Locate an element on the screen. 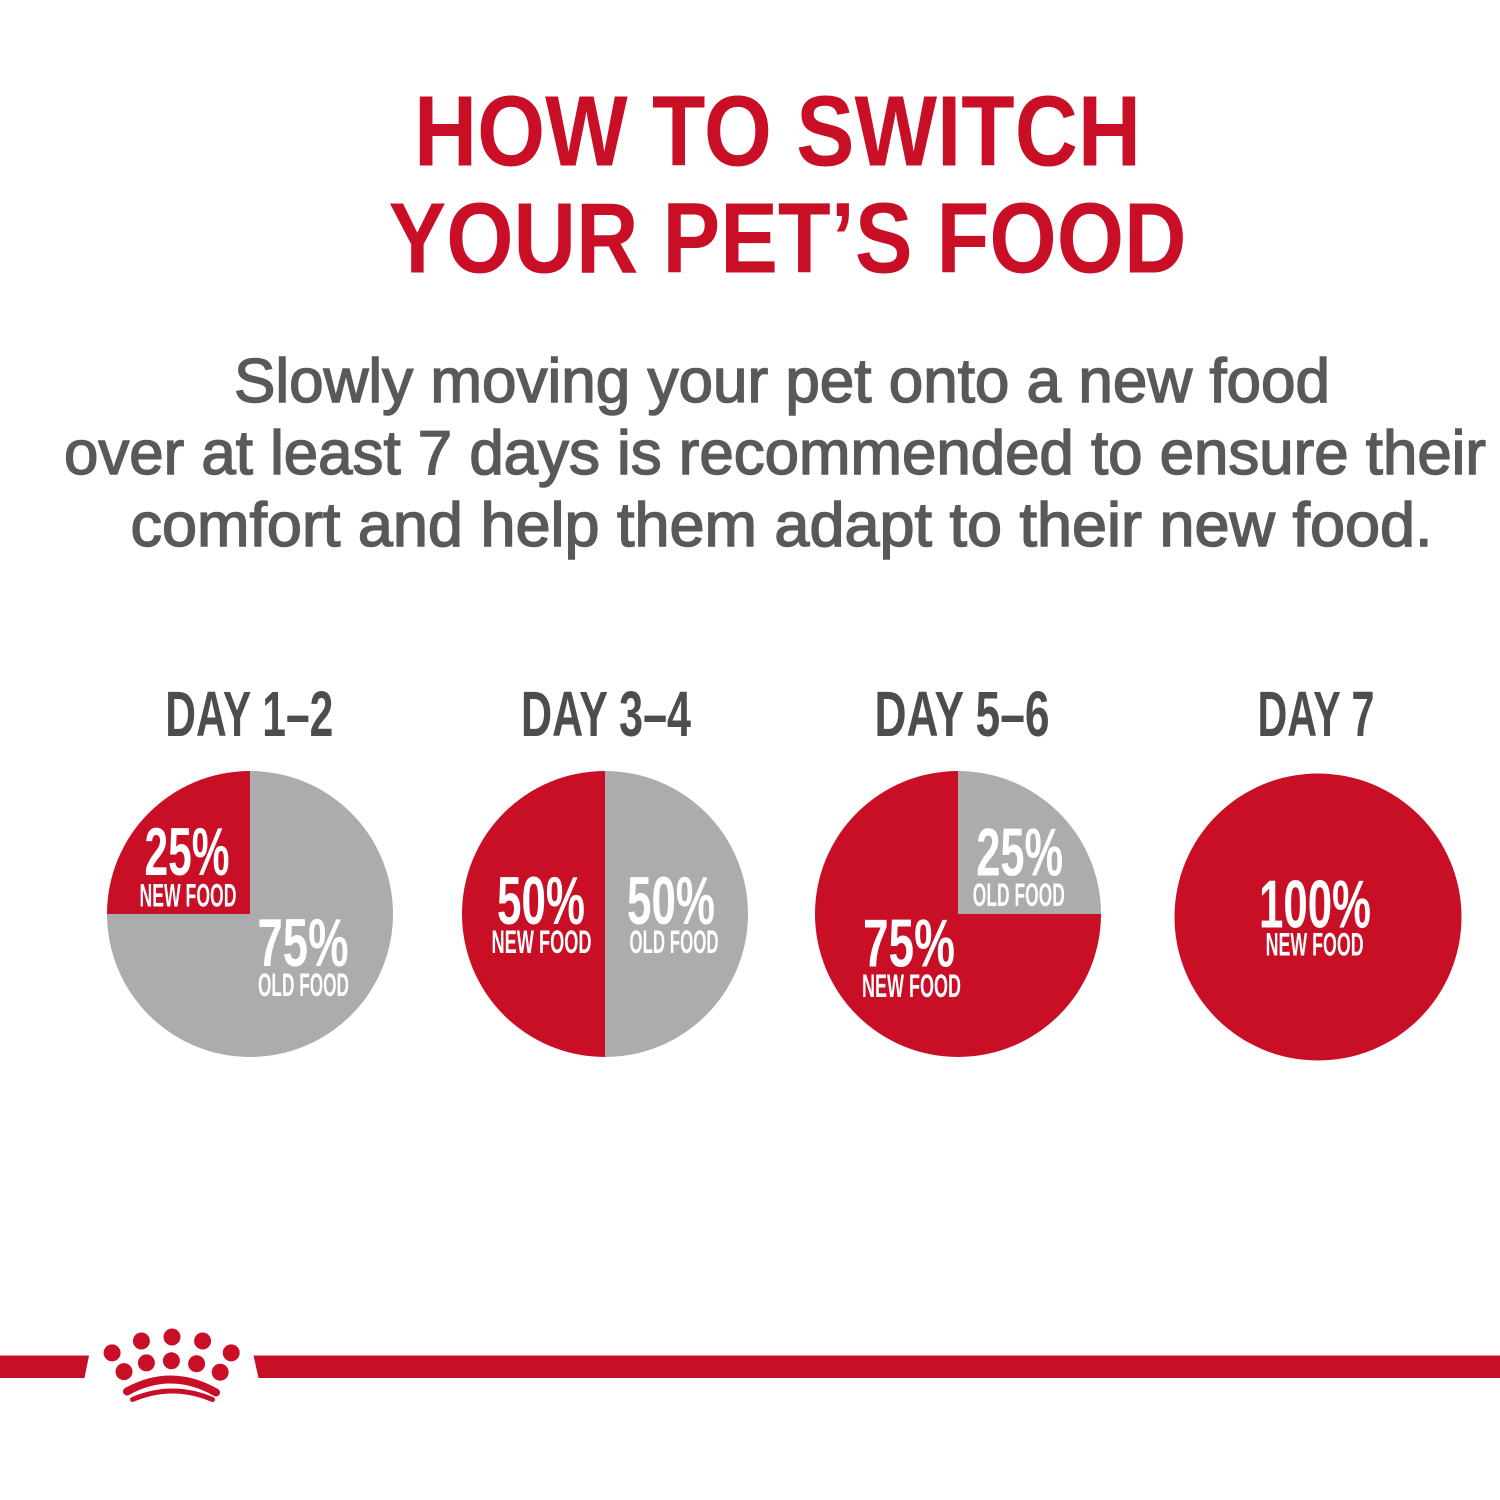 The height and width of the screenshot is (1500, 1500). svg-text:Slowly moving your pet onto a: Slowly moving your pet onto a new food is located at coordinates (782, 381).